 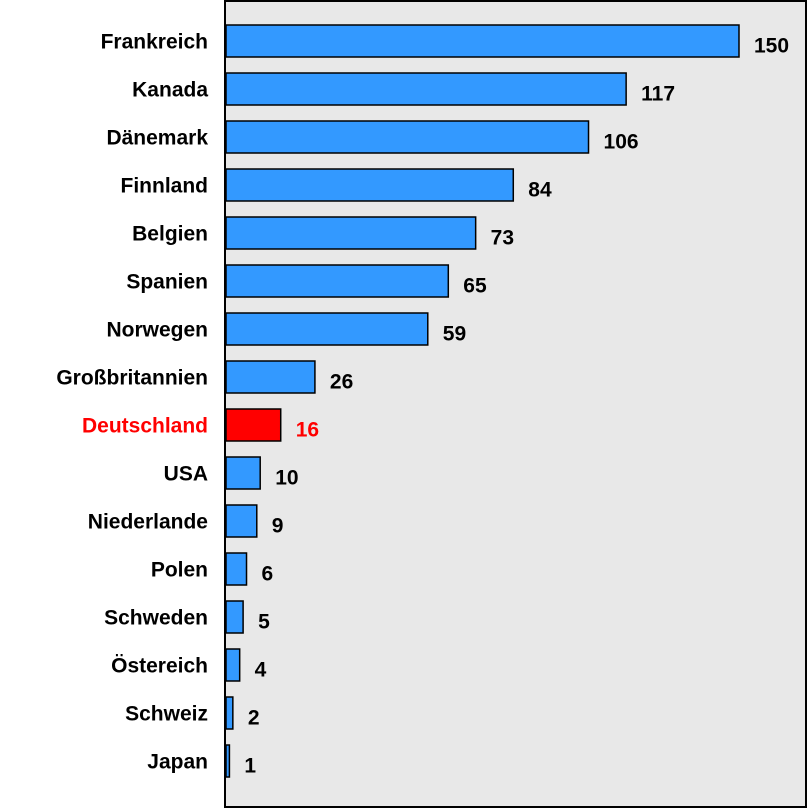 What do you see at coordinates (475, 286) in the screenshot?
I see `value-label: 65` at bounding box center [475, 286].